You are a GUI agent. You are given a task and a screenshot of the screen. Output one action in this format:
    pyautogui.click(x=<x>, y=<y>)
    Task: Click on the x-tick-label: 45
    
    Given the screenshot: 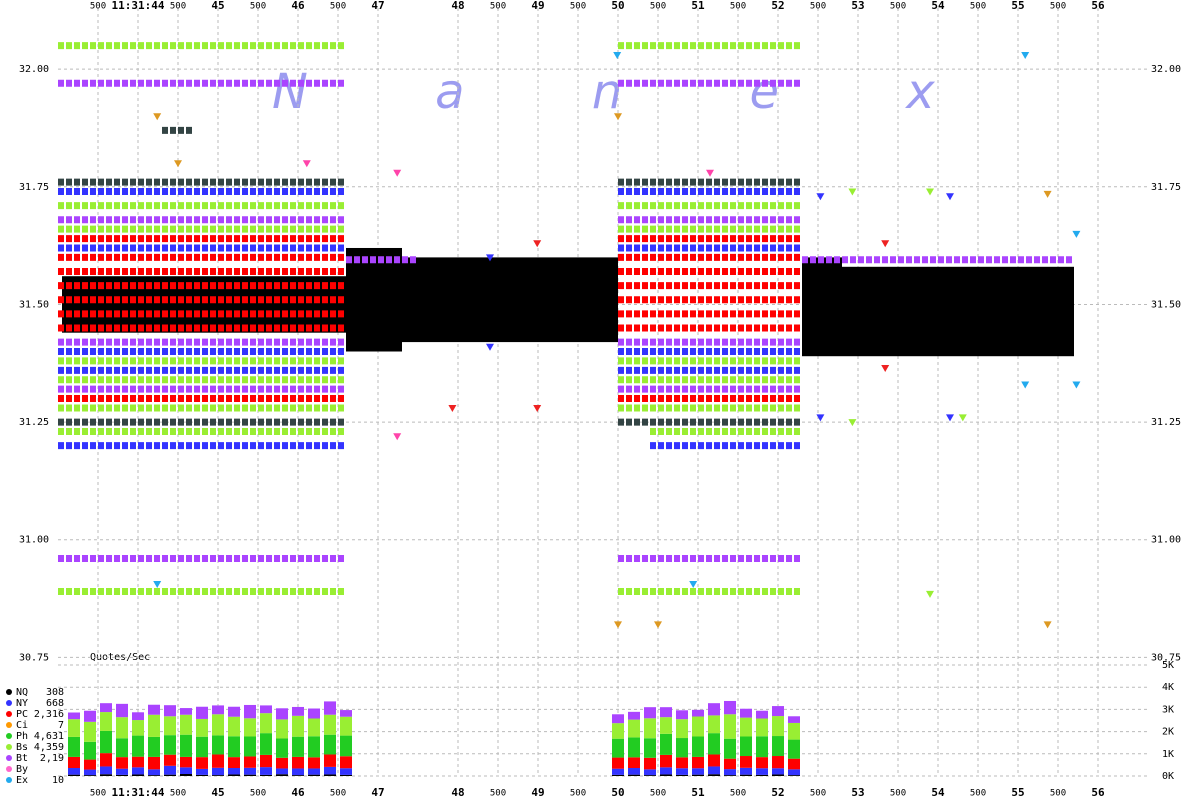 What is the action you would take?
    pyautogui.click(x=217, y=792)
    